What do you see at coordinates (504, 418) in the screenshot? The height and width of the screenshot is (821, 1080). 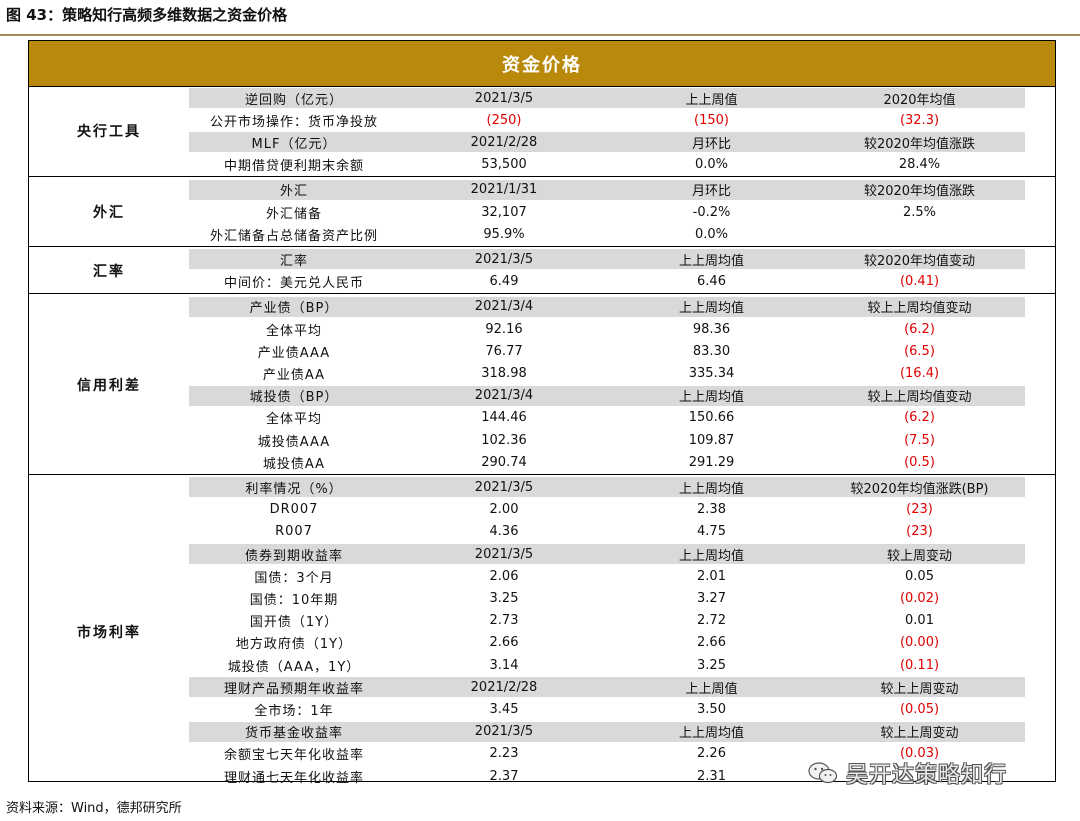 I see `row-value: 144.46` at bounding box center [504, 418].